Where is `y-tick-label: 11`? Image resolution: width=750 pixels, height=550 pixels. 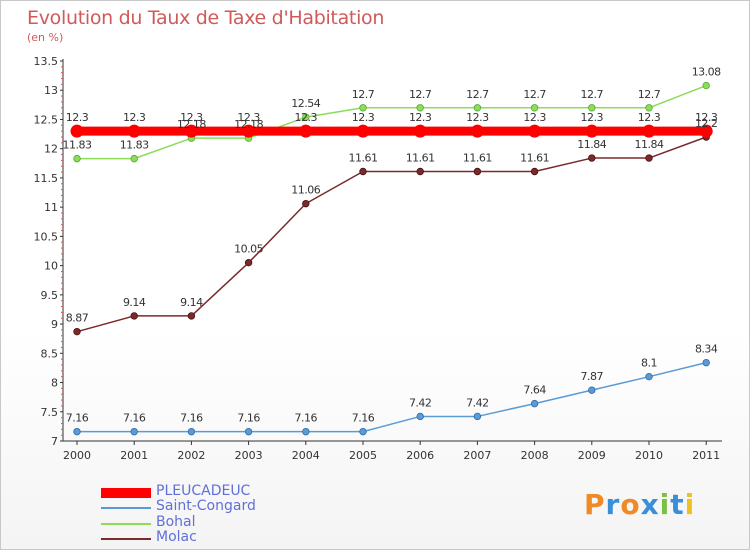
y-tick-label: 11 is located at coordinates (51, 207).